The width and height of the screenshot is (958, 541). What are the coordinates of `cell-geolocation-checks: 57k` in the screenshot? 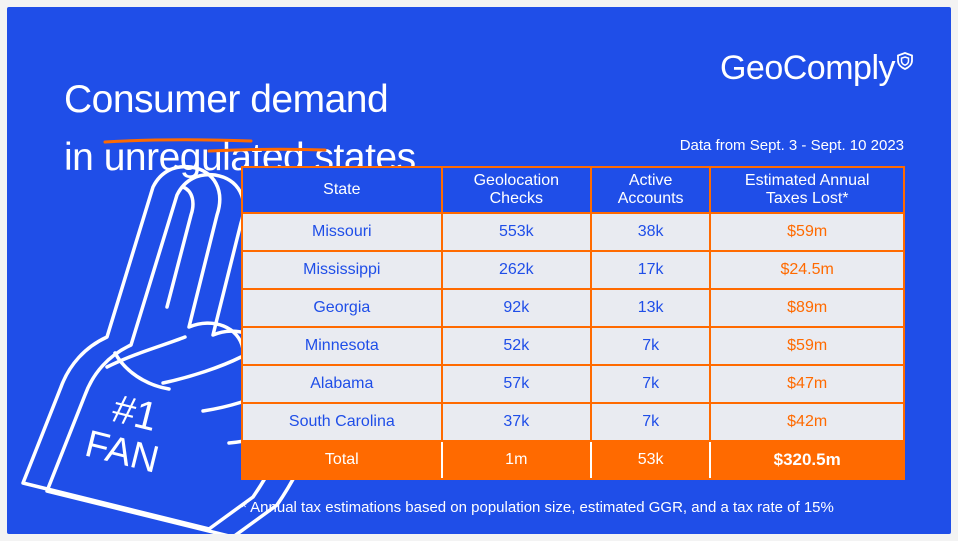 It's located at (517, 385).